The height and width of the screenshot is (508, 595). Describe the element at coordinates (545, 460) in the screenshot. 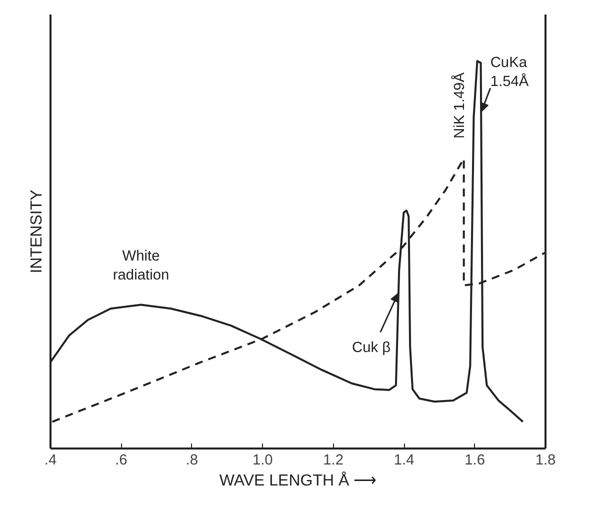

I see `x-tick-label: 1.8` at that location.